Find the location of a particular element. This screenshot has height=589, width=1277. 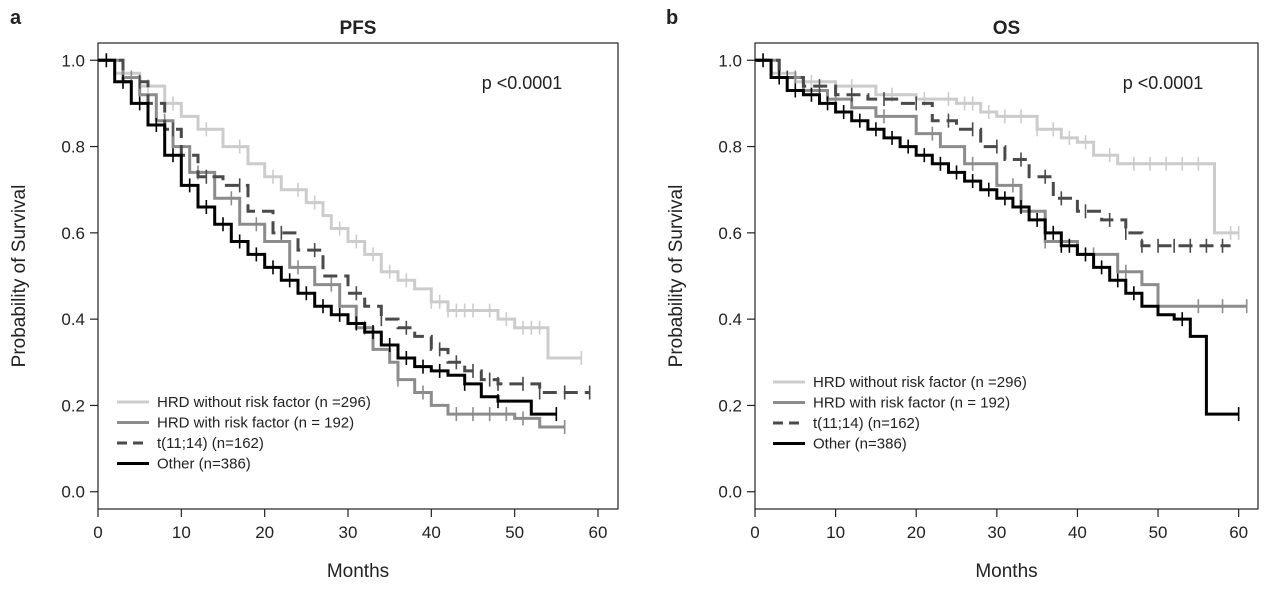

series-line-hrd_without is located at coordinates (997, 146).